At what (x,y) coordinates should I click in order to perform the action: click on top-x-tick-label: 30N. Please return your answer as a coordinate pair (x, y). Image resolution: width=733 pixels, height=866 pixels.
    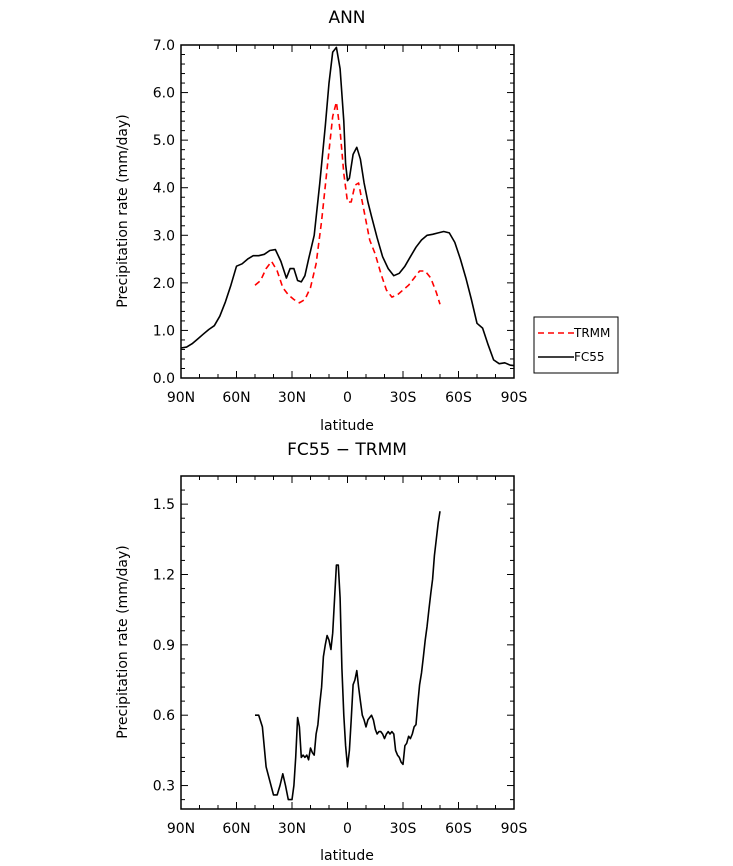
    Looking at the image, I should click on (292, 398).